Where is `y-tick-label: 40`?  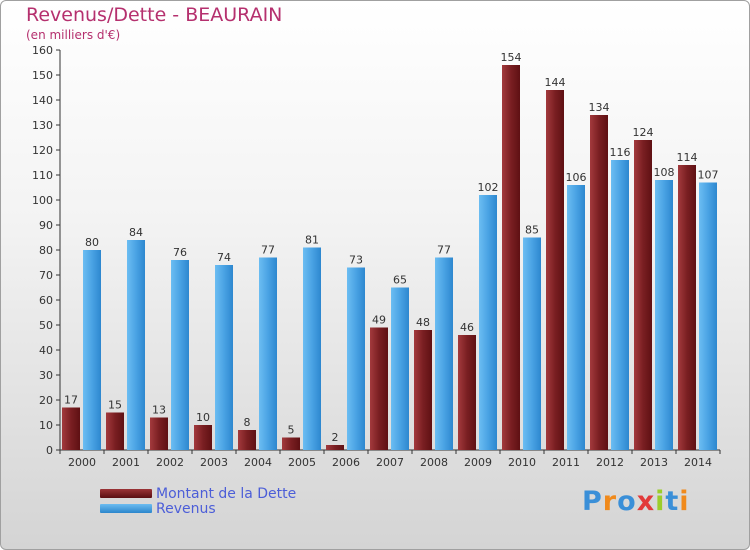 y-tick-label: 40 is located at coordinates (46, 350).